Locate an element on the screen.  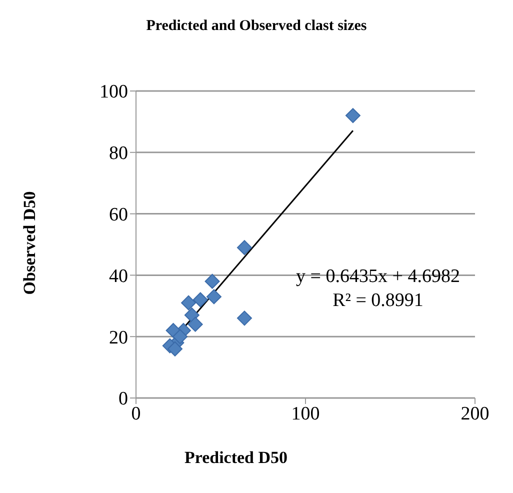
chart-title: Predicted and Observed clast sizes is located at coordinates (256, 26).